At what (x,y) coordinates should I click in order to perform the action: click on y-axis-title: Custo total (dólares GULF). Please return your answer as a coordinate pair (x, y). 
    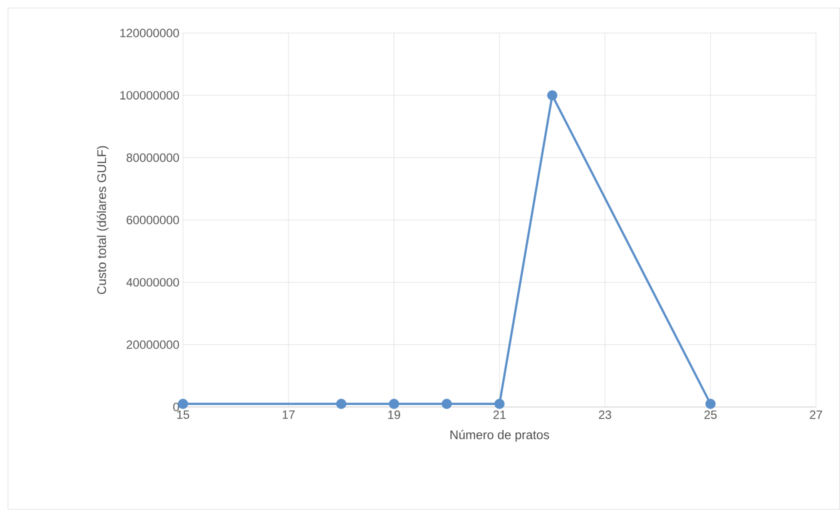
    Looking at the image, I should click on (102, 220).